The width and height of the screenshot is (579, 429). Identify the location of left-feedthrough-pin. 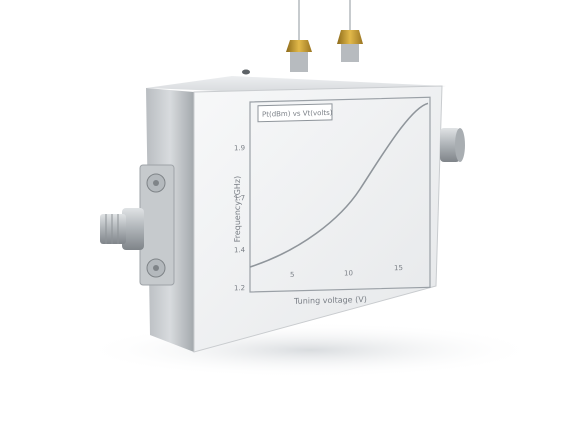
(299, 36).